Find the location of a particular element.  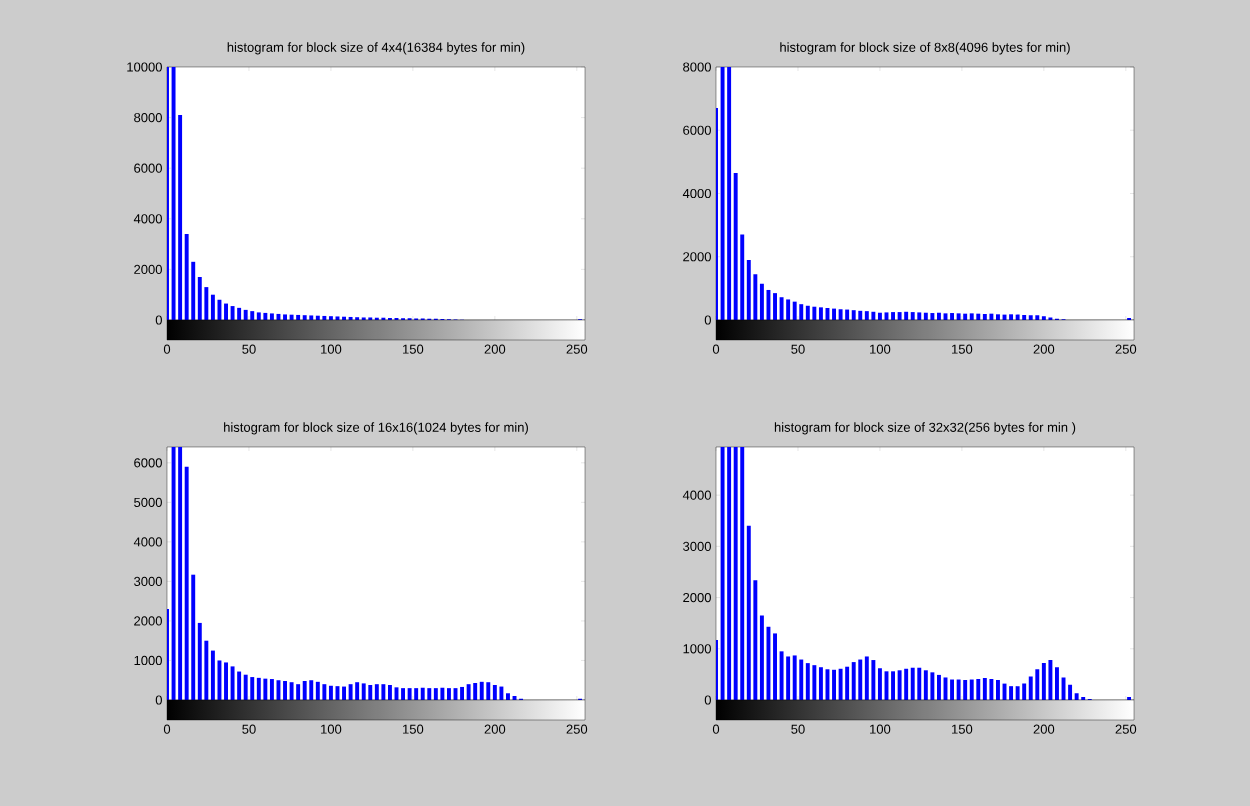

chart-title: histogram for block size of 4x4(16384 bytes for min) is located at coordinates (376, 48).